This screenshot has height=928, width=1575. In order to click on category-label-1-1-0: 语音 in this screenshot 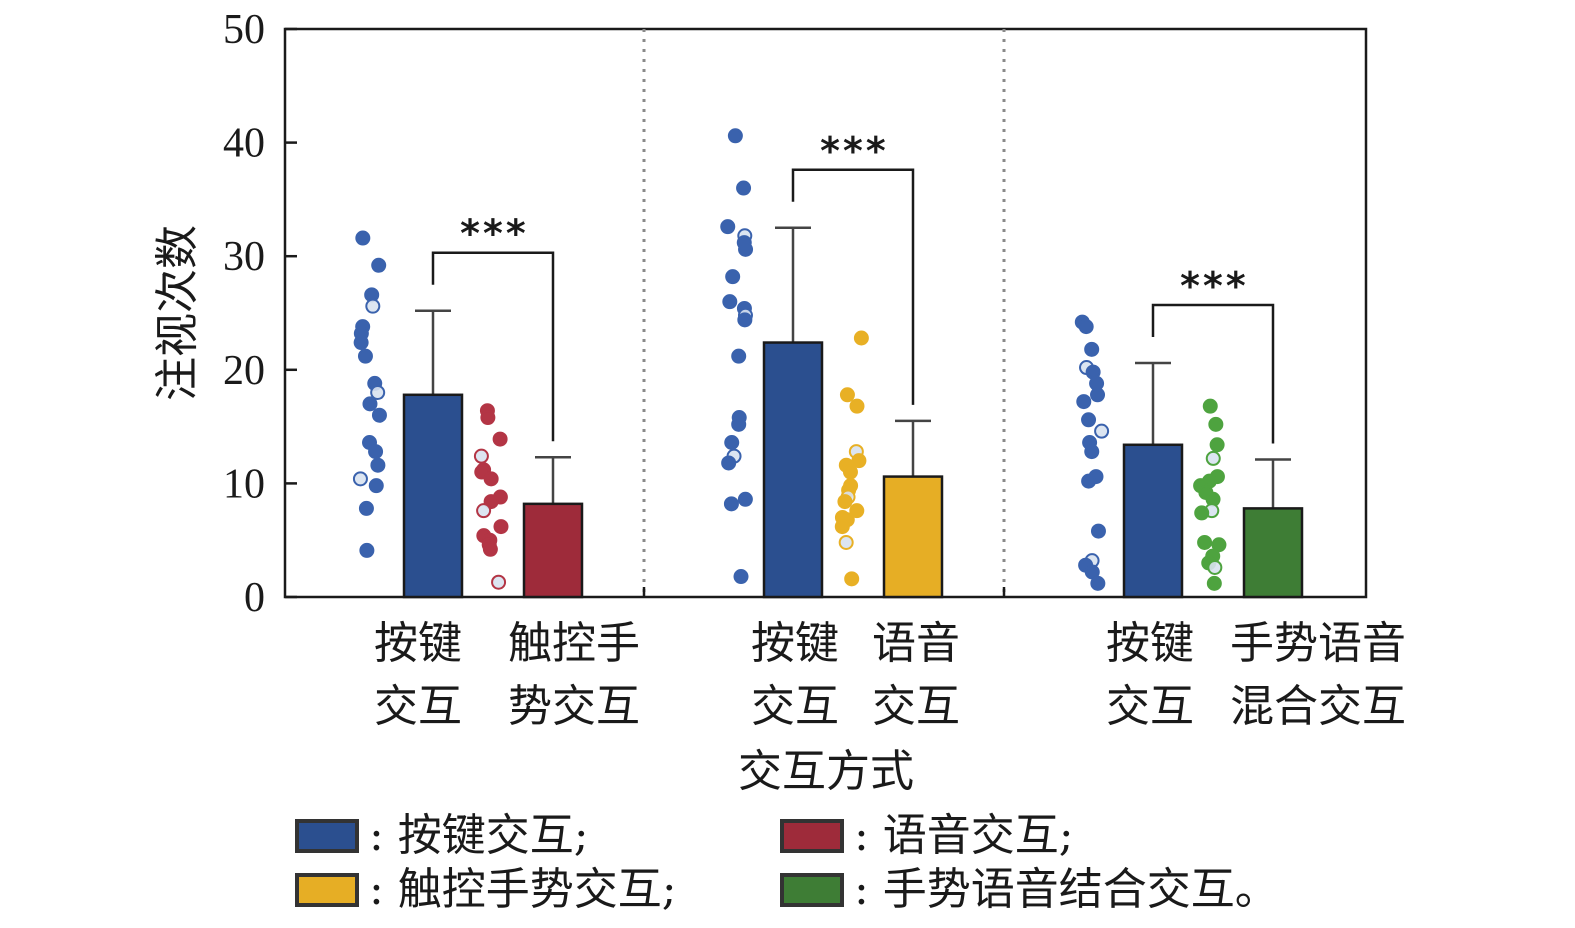, I will do `click(916, 643)`.